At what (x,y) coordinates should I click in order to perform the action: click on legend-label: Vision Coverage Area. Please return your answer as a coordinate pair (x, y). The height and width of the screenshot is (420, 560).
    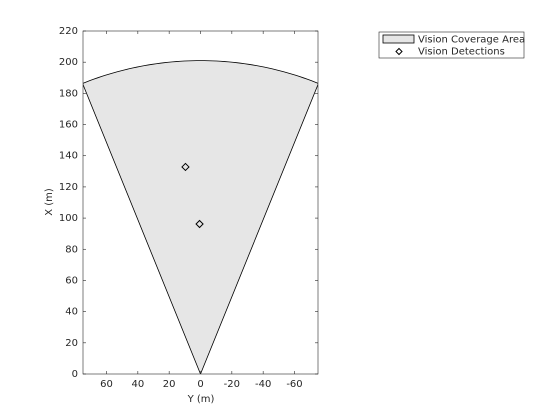
    Looking at the image, I should click on (471, 40).